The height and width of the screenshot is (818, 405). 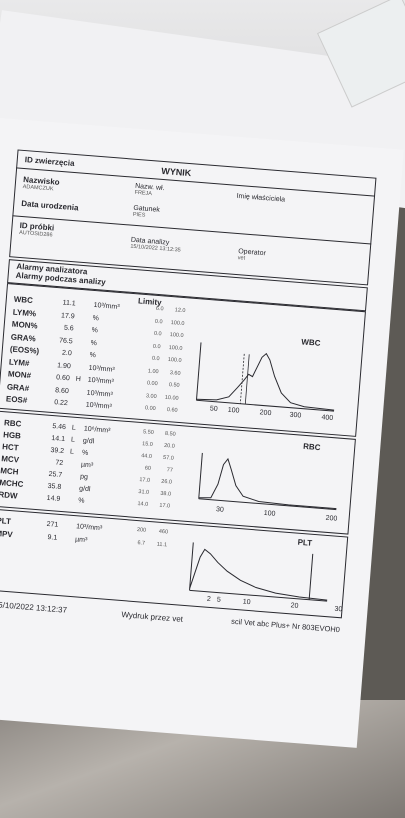 What do you see at coordinates (311, 342) in the screenshot?
I see `wbc-chart-label: WBC` at bounding box center [311, 342].